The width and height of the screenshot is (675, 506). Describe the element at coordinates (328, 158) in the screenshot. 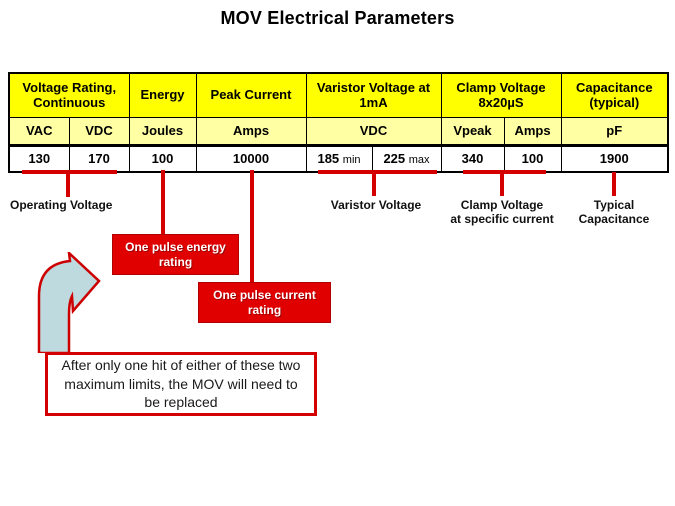

I see `varistor-min-number: 185` at that location.